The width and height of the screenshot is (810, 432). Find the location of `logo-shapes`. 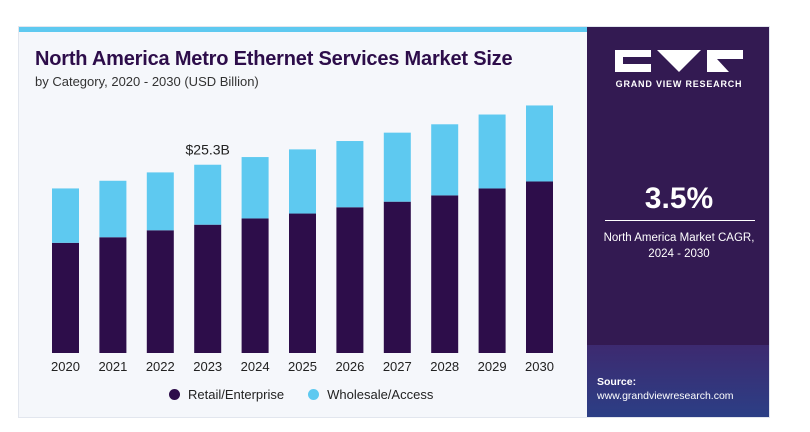

logo-shapes is located at coordinates (679, 61).